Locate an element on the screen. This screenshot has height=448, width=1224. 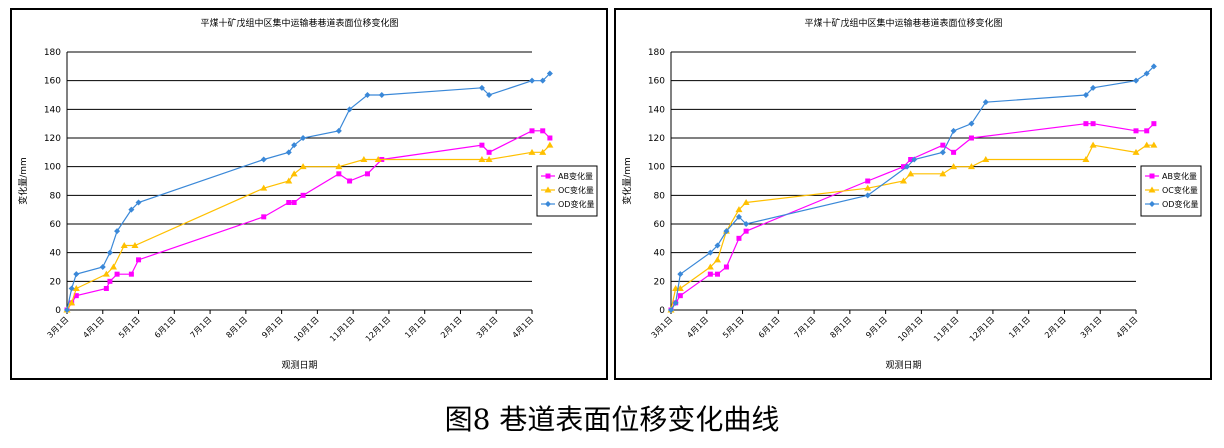
y-tick-label: 180 is located at coordinates (52, 53).